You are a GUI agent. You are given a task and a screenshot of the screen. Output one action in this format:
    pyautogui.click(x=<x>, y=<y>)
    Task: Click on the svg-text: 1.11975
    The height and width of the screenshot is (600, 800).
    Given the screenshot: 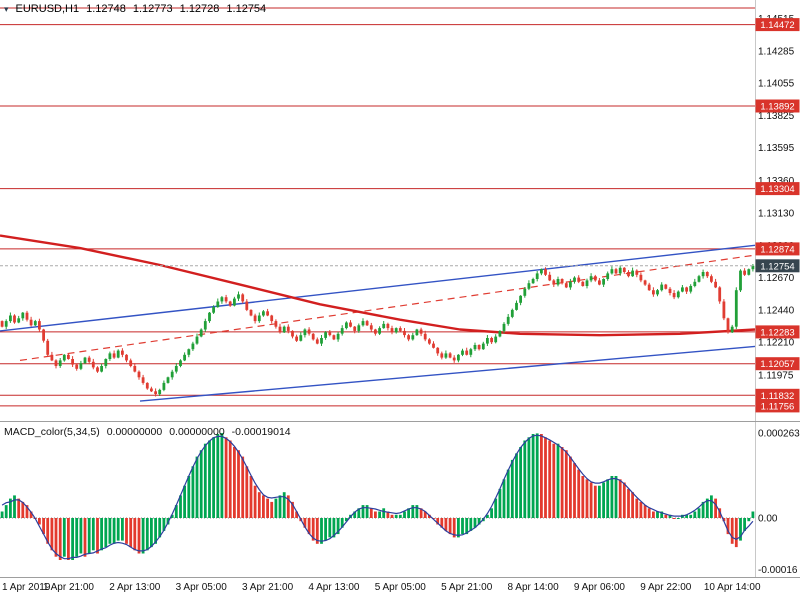 What is the action you would take?
    pyautogui.click(x=776, y=376)
    